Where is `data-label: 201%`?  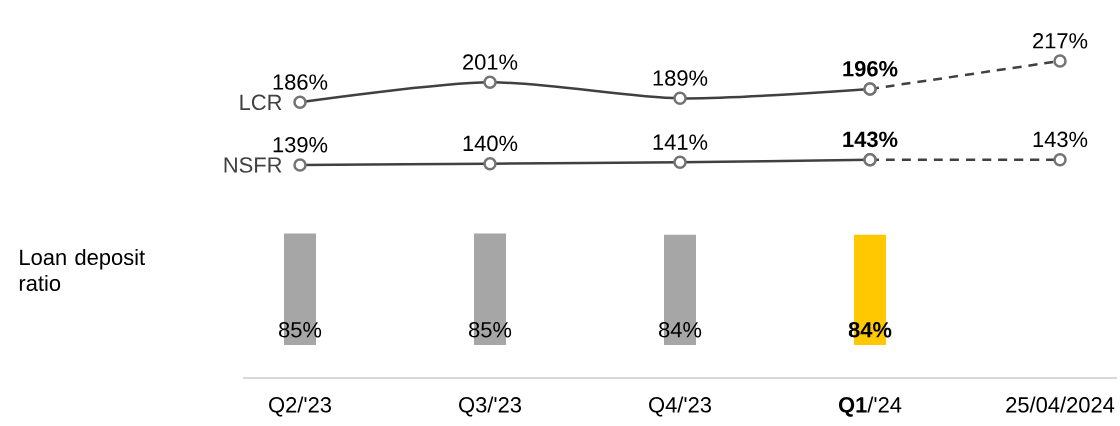
data-label: 201% is located at coordinates (490, 62).